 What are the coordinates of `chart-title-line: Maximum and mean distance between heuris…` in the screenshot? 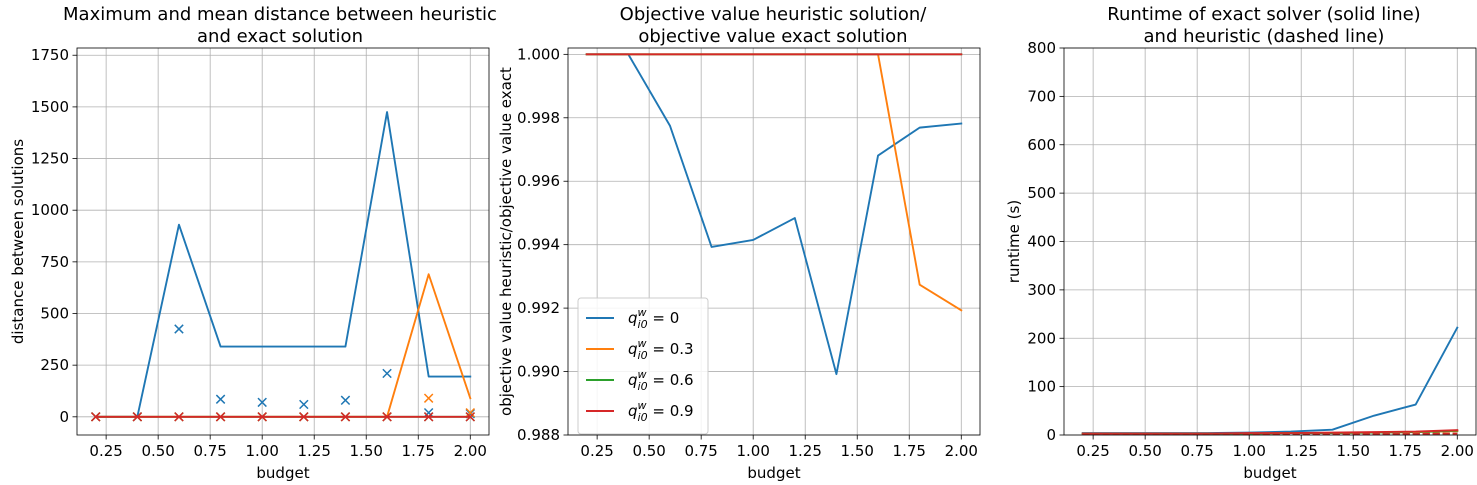 It's located at (280, 14).